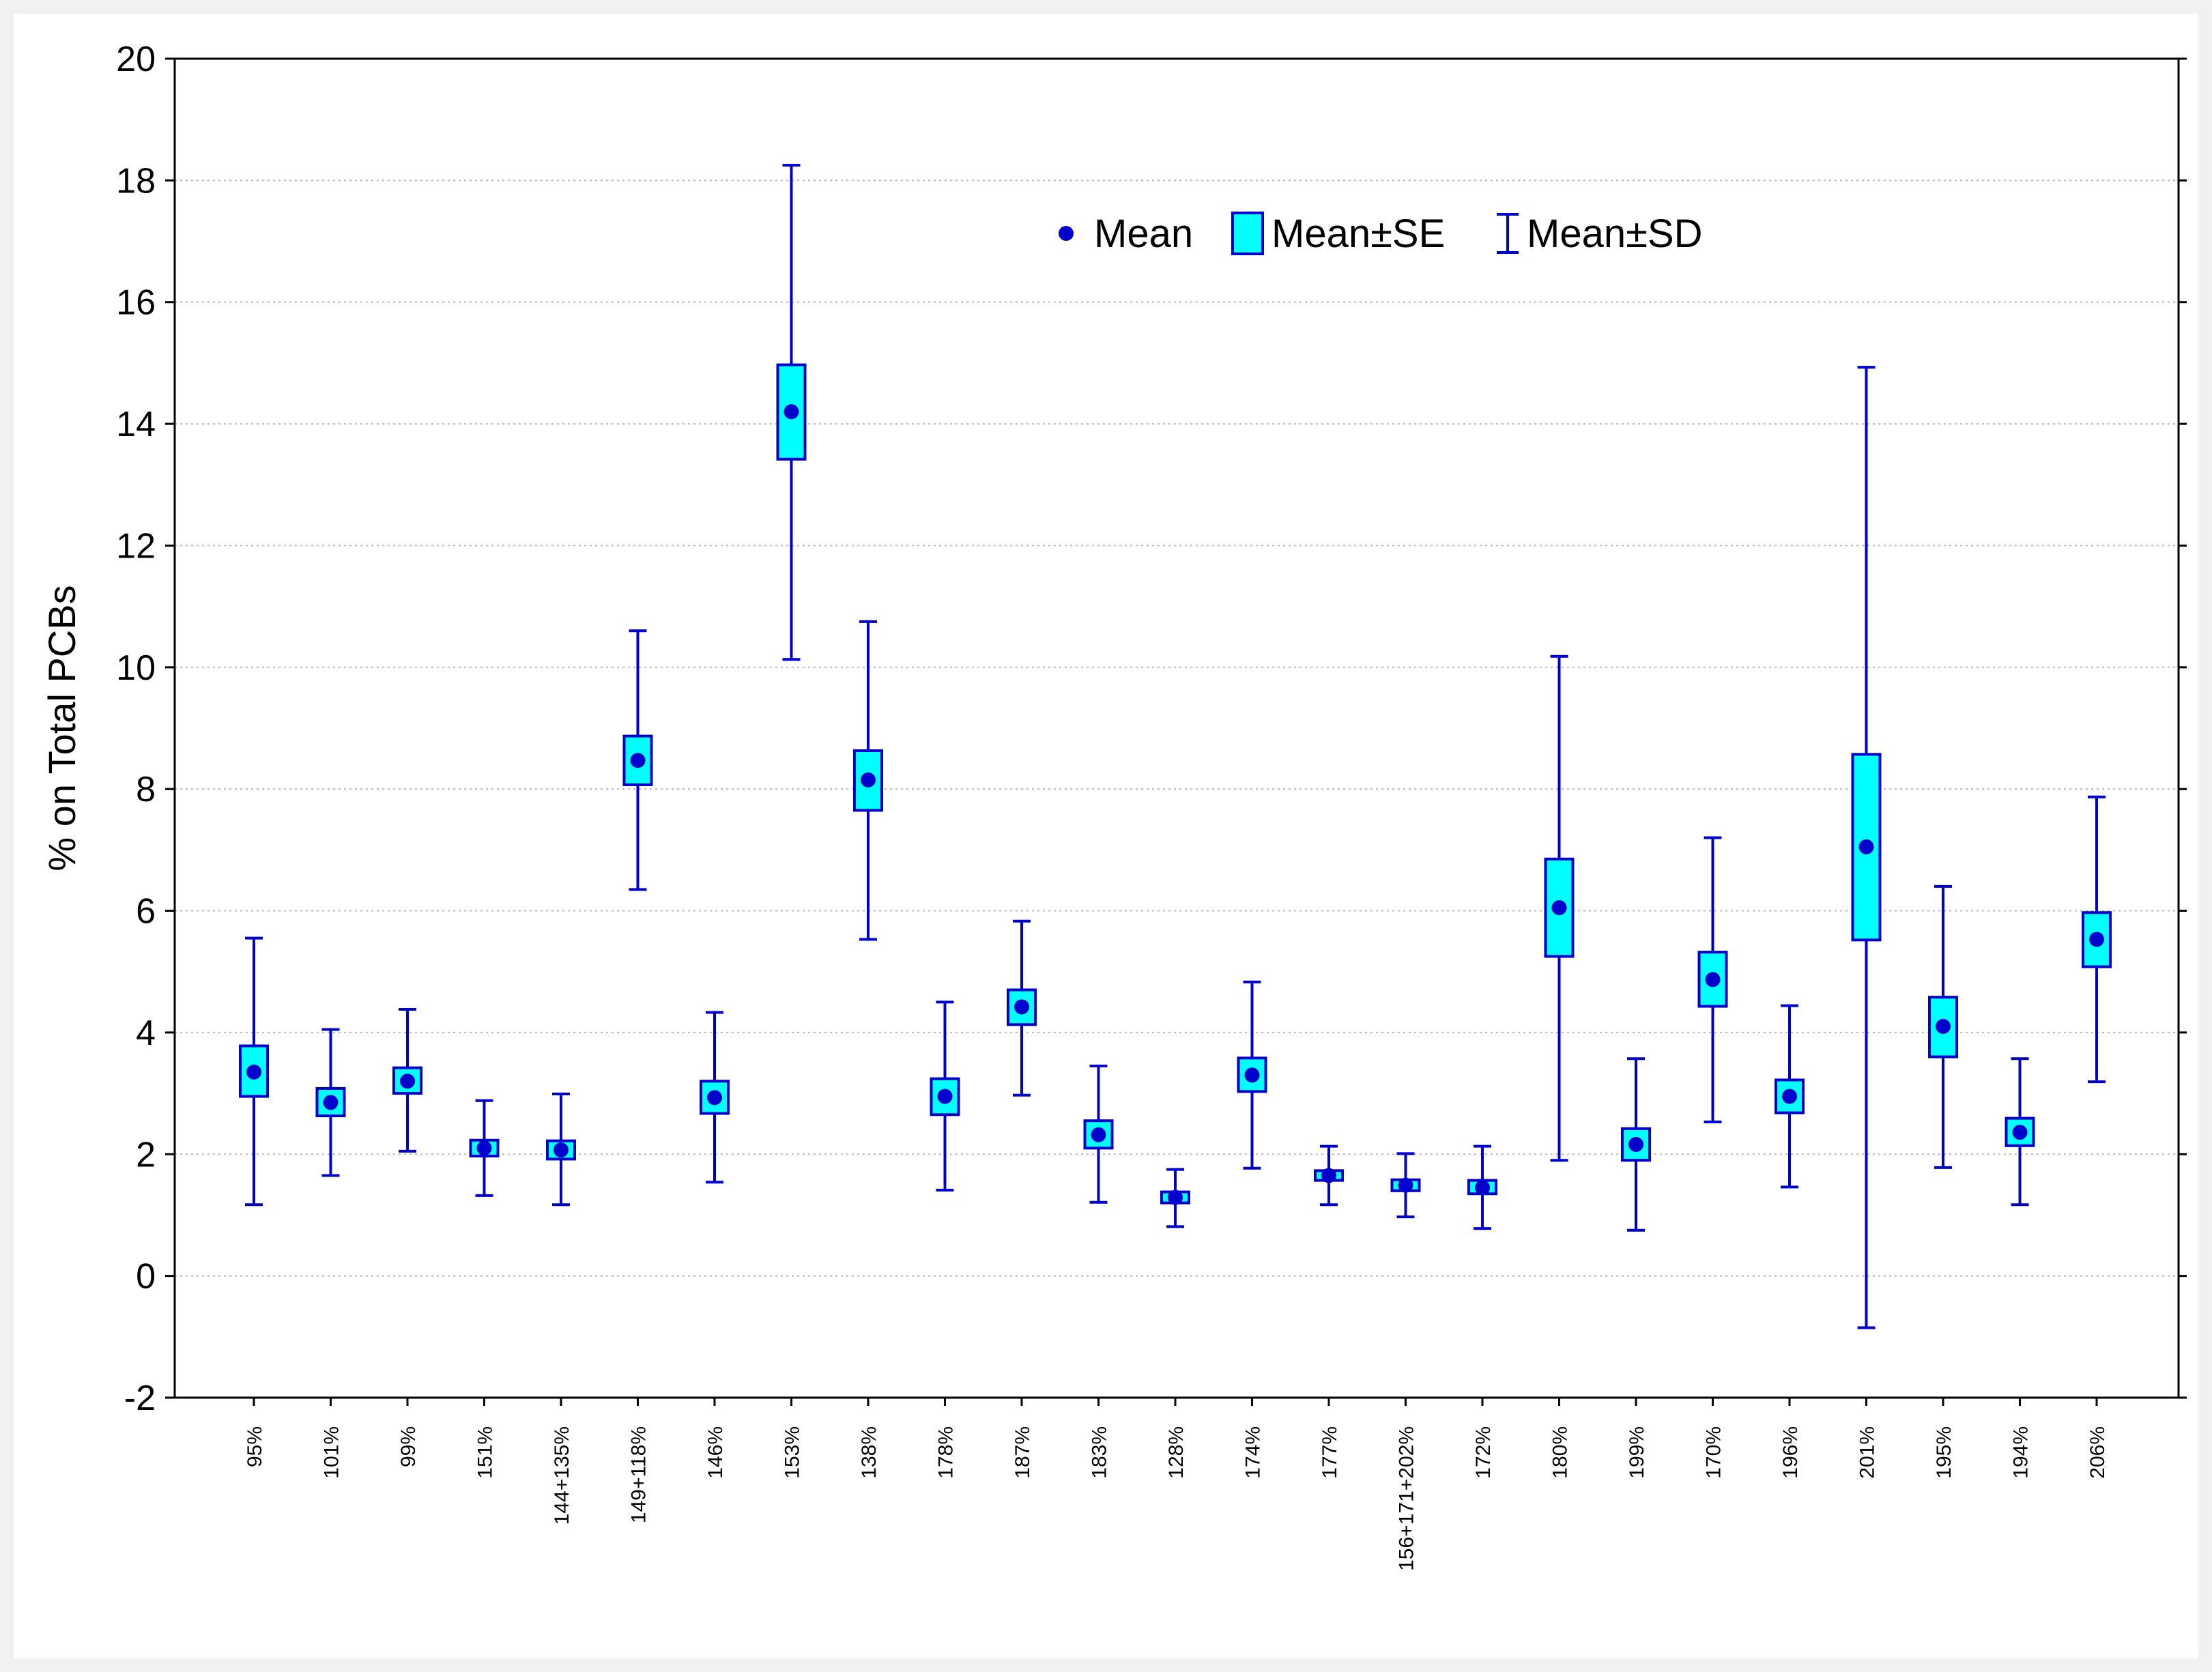 Image resolution: width=2212 pixels, height=1672 pixels. I want to click on x-tick-label: 195%, so click(1944, 1452).